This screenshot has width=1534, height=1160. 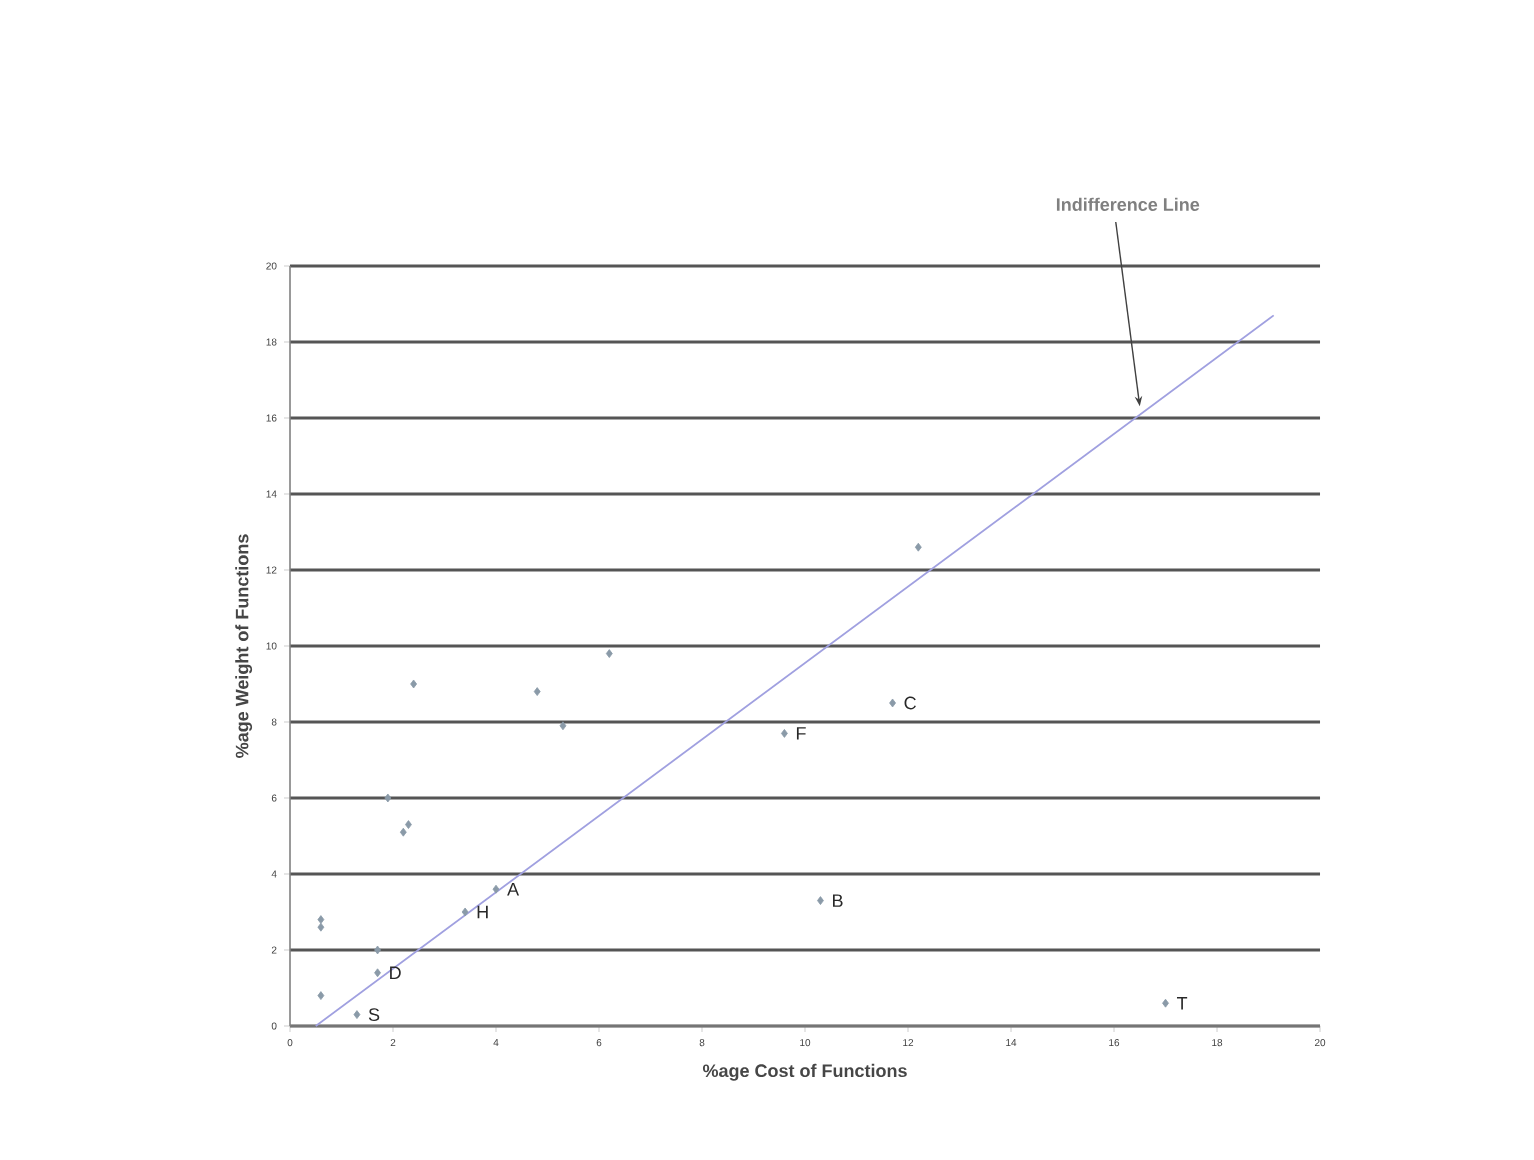 I want to click on annotation: B, so click(x=838, y=900).